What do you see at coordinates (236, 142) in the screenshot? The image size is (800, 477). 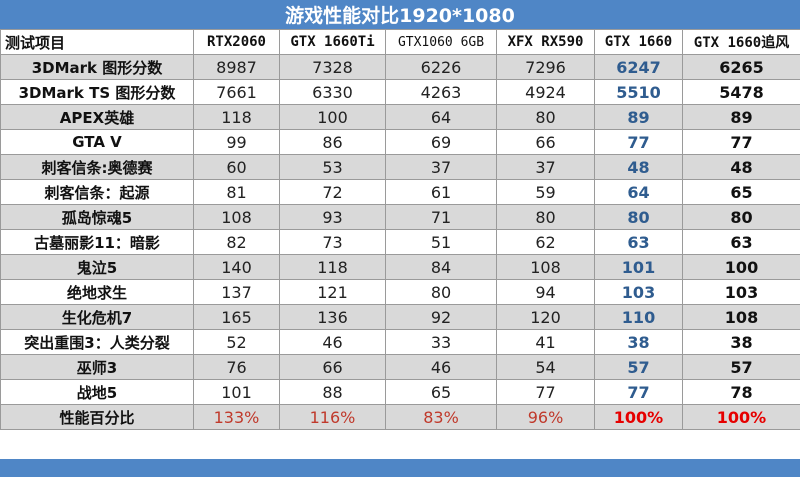 I see `cell-value: 99` at bounding box center [236, 142].